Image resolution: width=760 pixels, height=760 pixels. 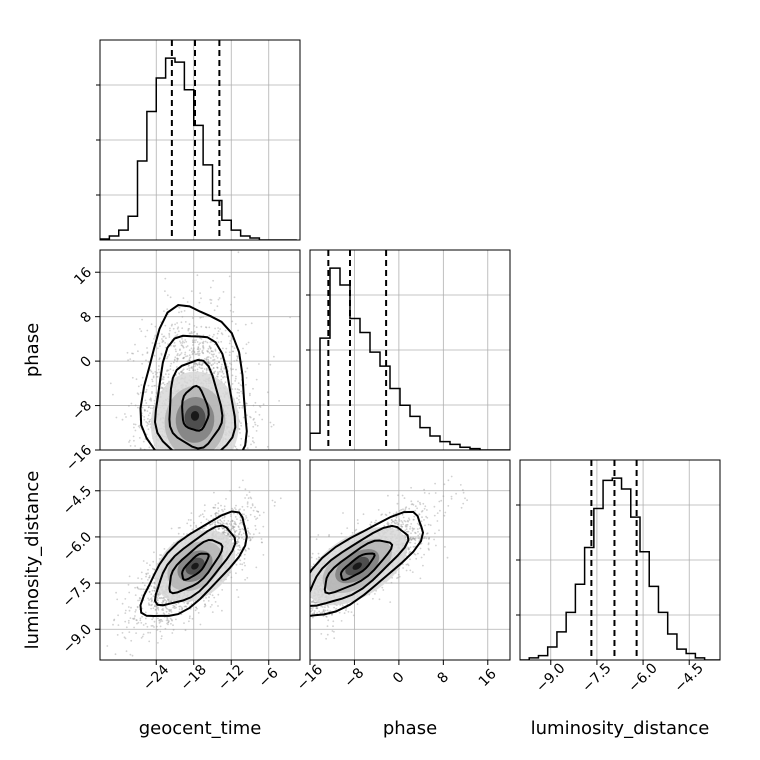 I want to click on panel-frame, so click(x=200, y=140).